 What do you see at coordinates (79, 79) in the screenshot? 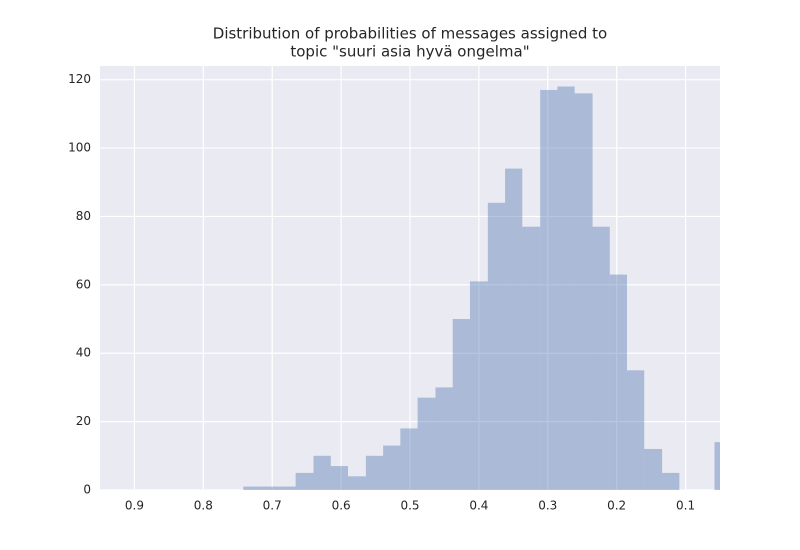
I see `y-tick-label: 120` at bounding box center [79, 79].